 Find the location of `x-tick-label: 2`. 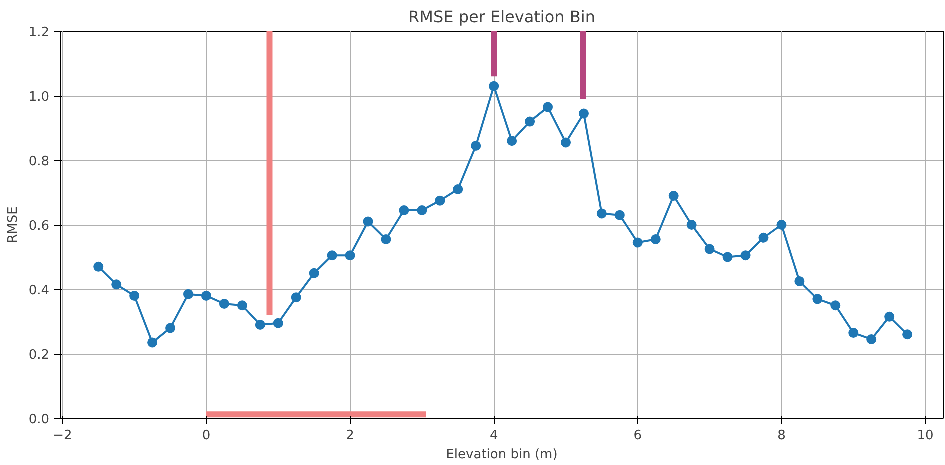

x-tick-label: 2 is located at coordinates (350, 436).